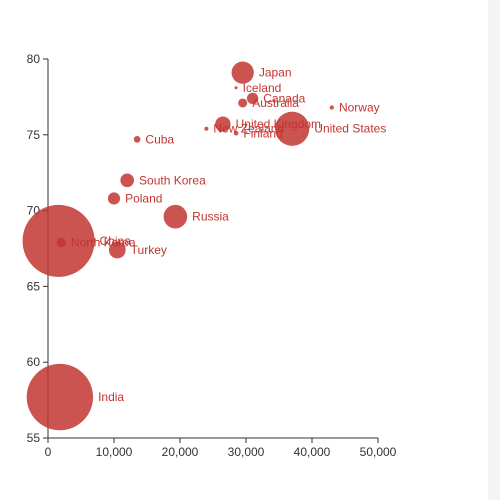 The height and width of the screenshot is (500, 500). What do you see at coordinates (284, 98) in the screenshot?
I see `label-canada: Canada` at bounding box center [284, 98].